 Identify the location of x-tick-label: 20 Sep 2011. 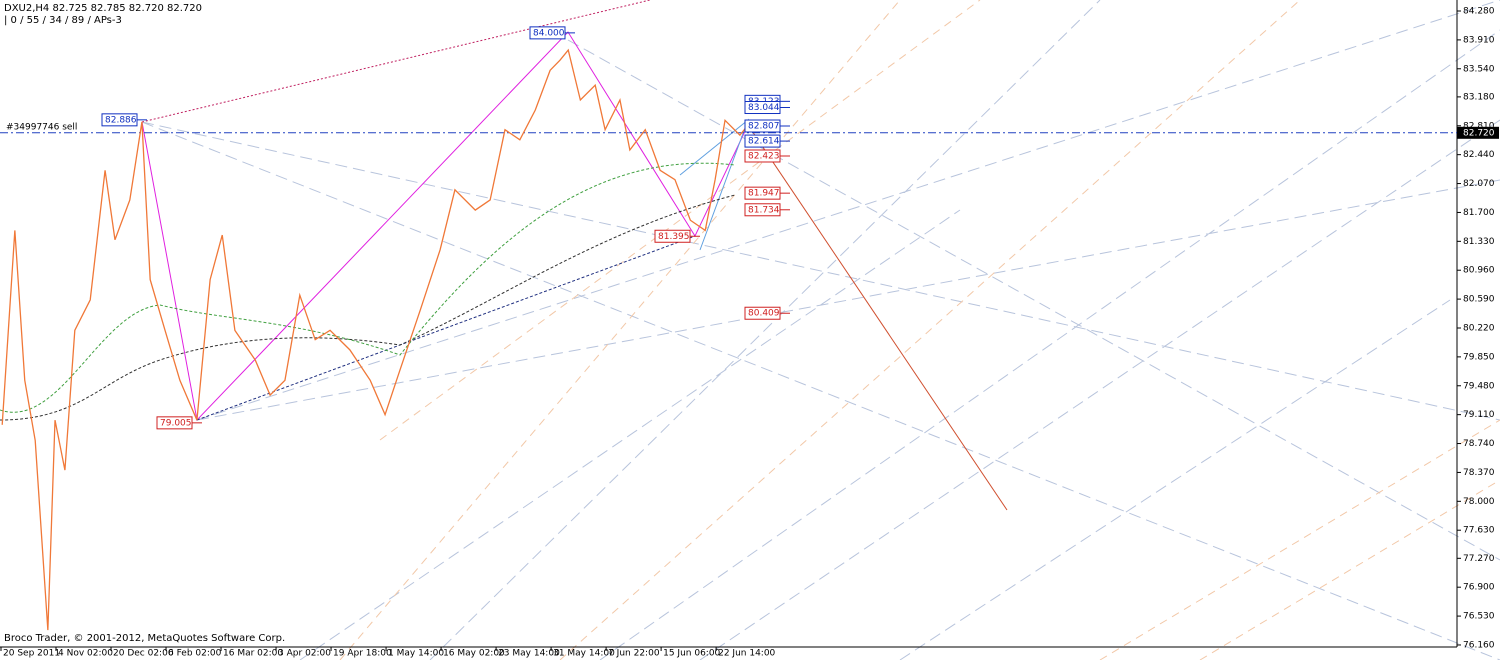
(31, 654).